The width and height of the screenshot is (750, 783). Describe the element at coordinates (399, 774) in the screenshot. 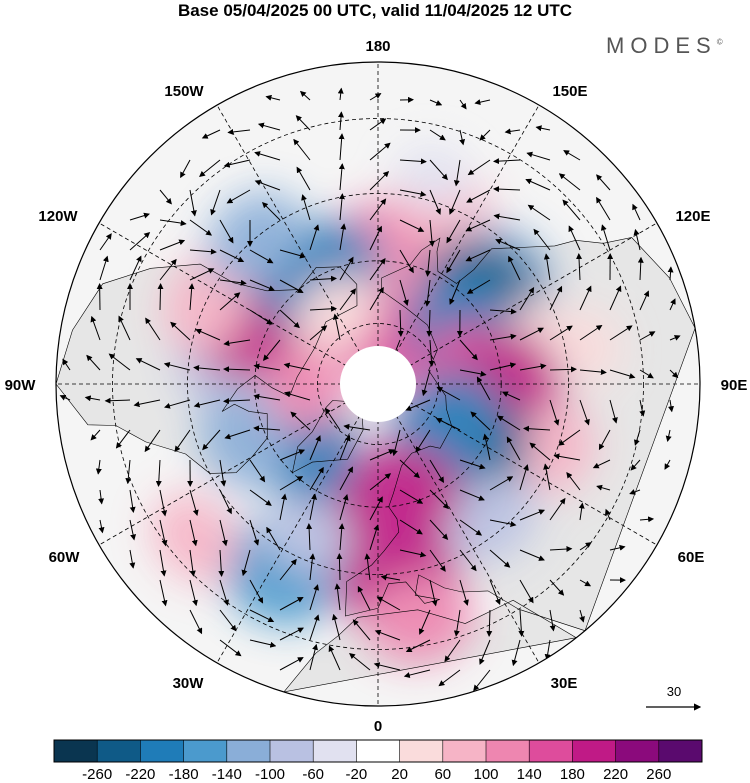

I see `colorbar-tick-label: 20` at that location.